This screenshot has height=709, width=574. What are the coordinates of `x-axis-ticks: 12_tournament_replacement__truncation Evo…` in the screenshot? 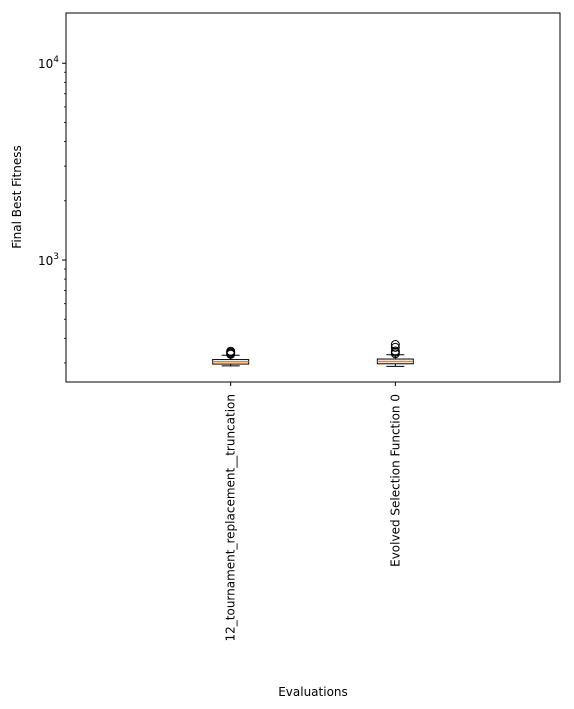 It's located at (313, 512).